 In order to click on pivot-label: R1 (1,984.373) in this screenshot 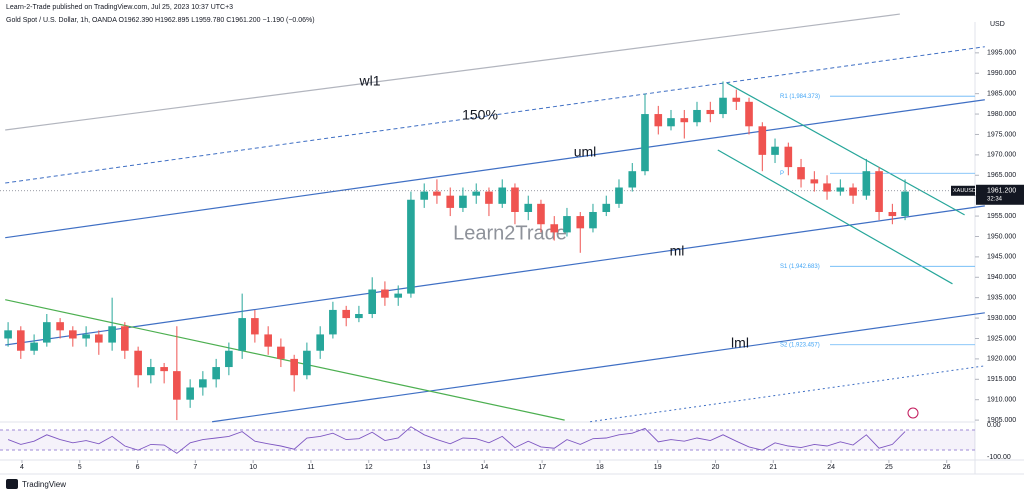, I will do `click(800, 97)`.